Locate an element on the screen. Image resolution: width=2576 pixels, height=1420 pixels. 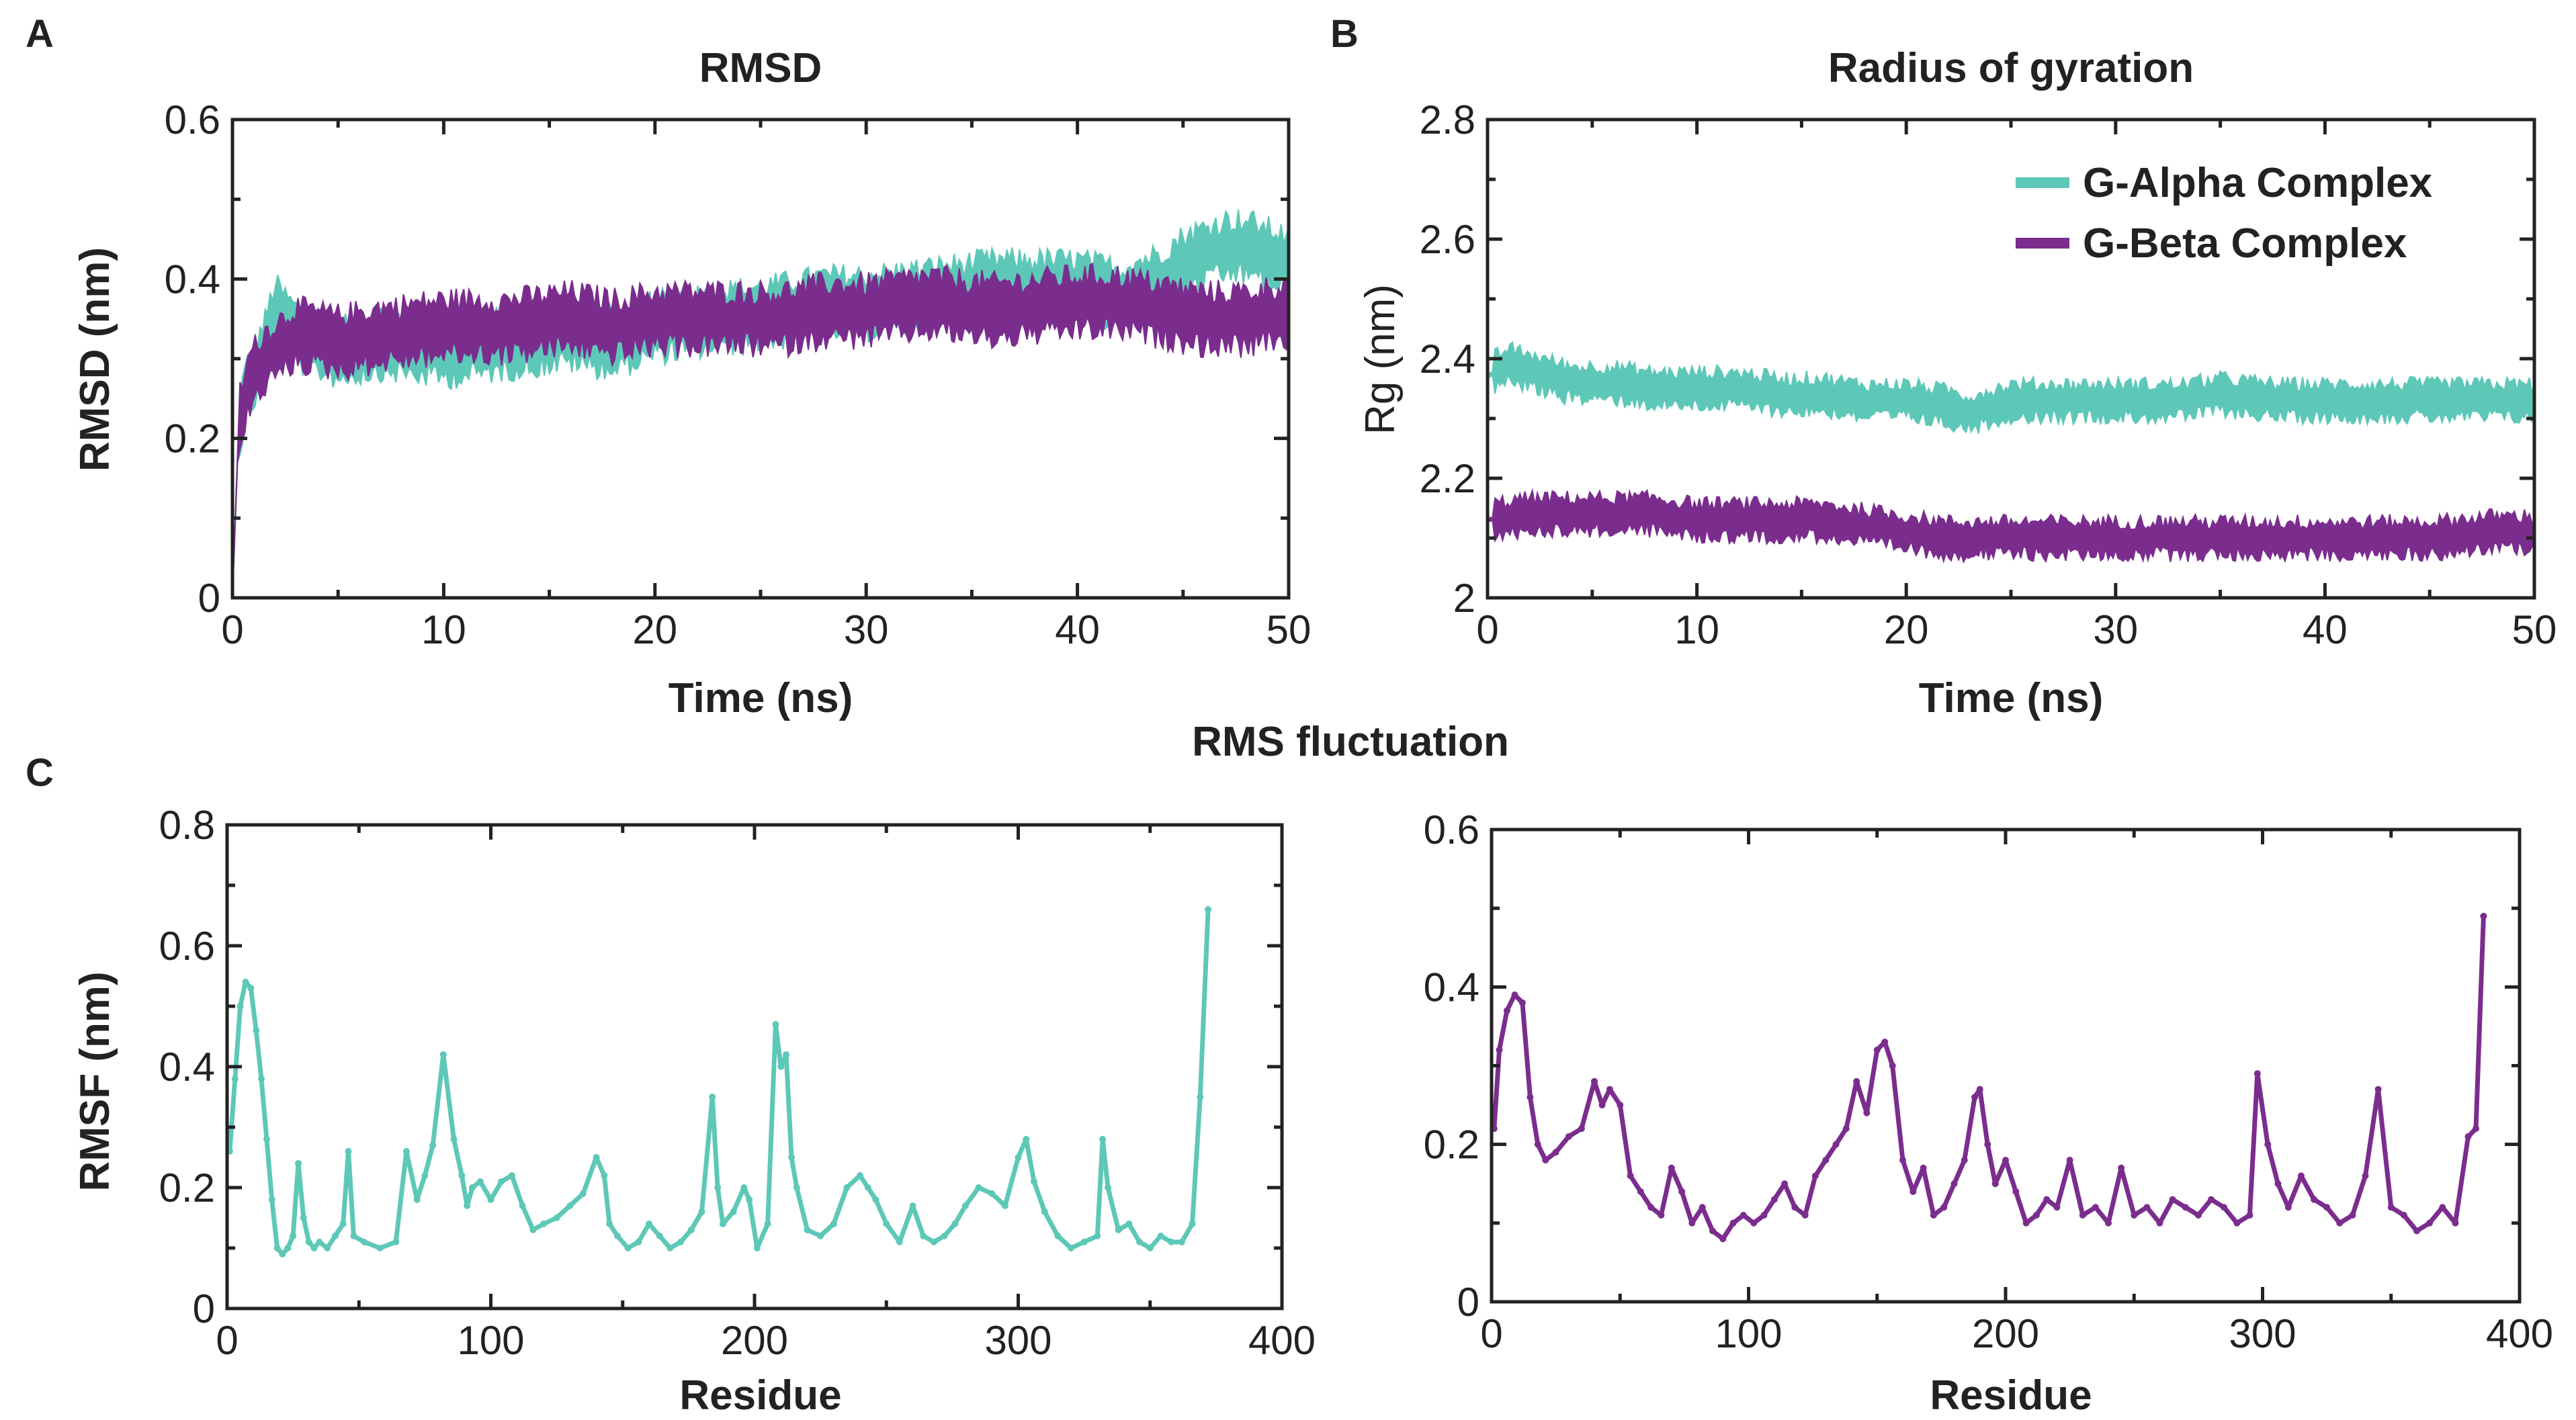
rmsd-x-tick-label: 20 is located at coordinates (654, 629).